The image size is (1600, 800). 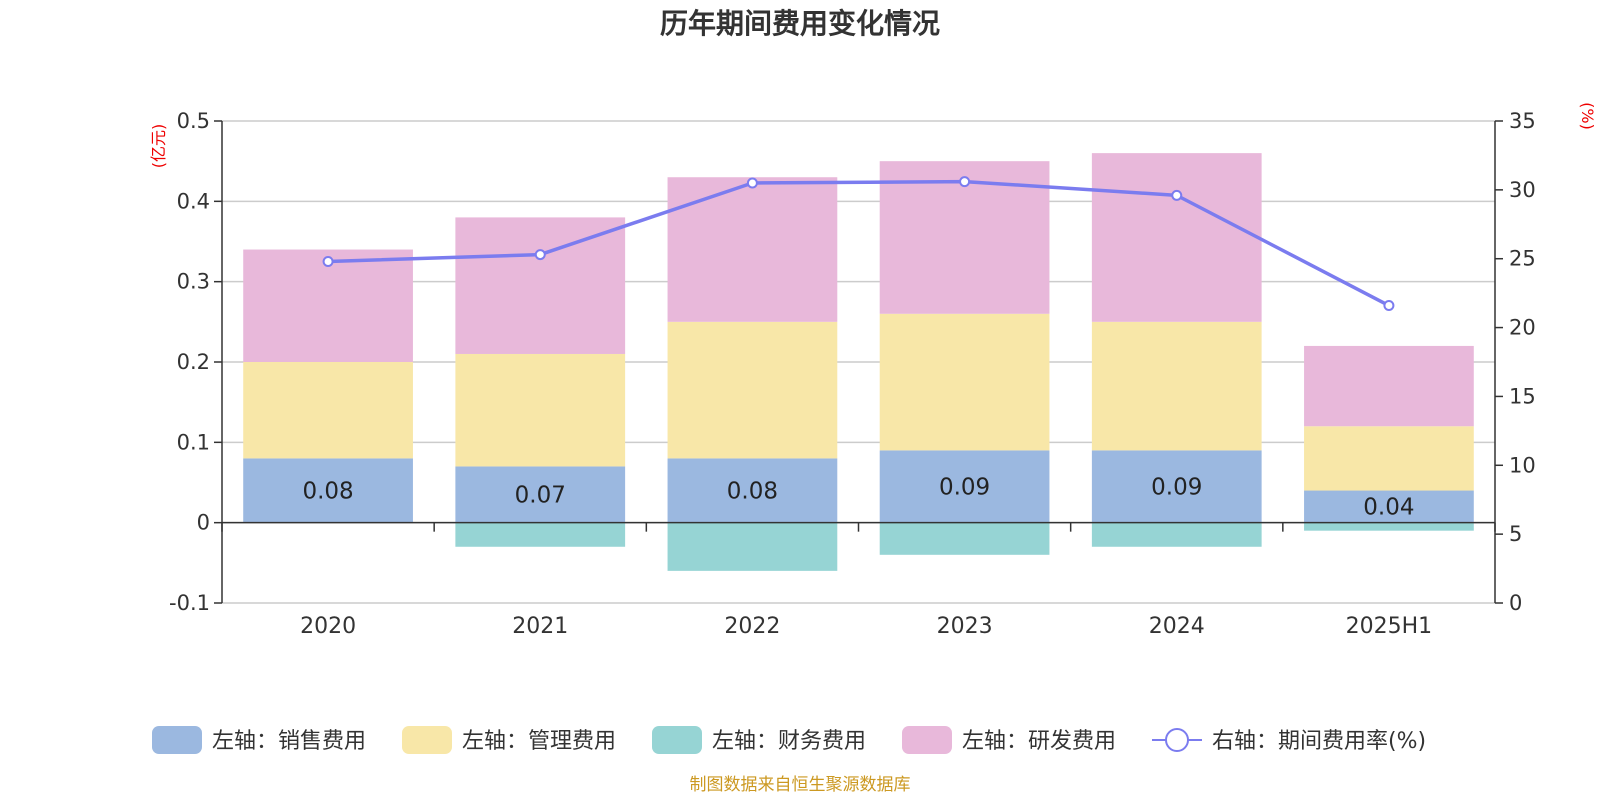 I want to click on data-label: 0.04, so click(x=1388, y=508).